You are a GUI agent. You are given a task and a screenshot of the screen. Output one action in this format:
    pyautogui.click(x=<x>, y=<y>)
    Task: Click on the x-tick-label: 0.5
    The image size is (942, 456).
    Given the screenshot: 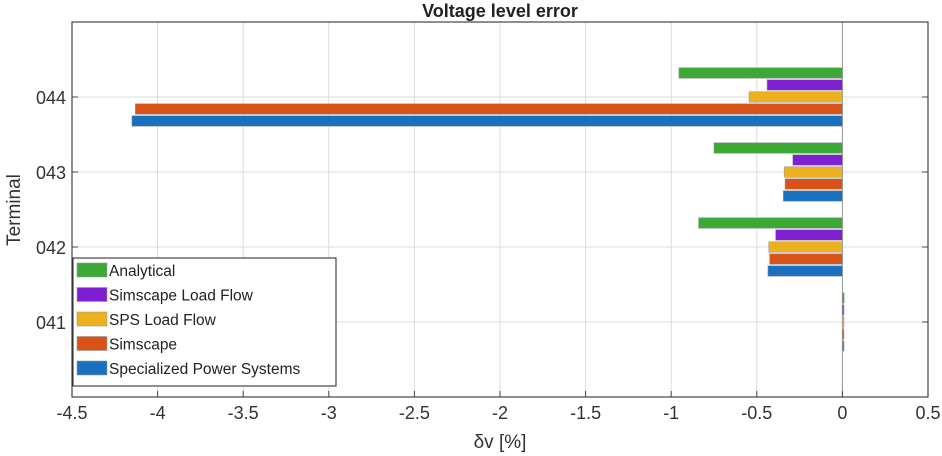 What is the action you would take?
    pyautogui.click(x=927, y=413)
    